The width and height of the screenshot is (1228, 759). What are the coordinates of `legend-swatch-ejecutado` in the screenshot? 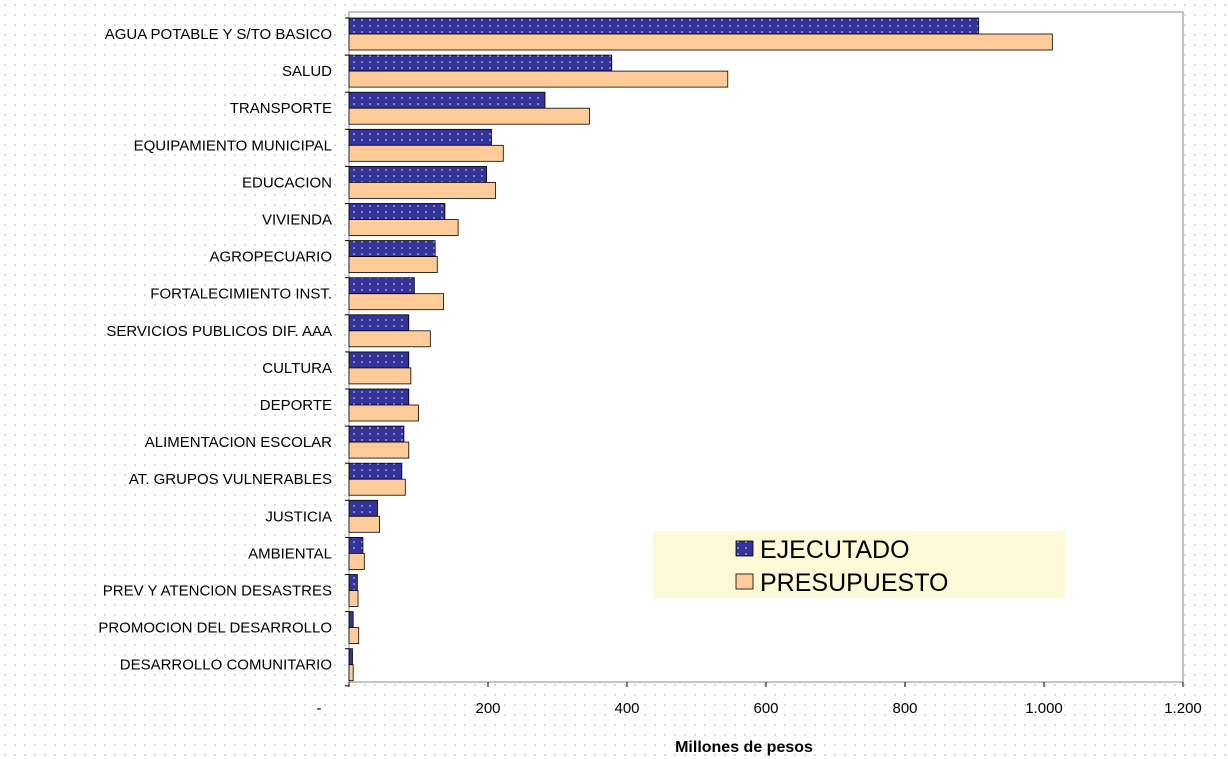 It's located at (744, 548).